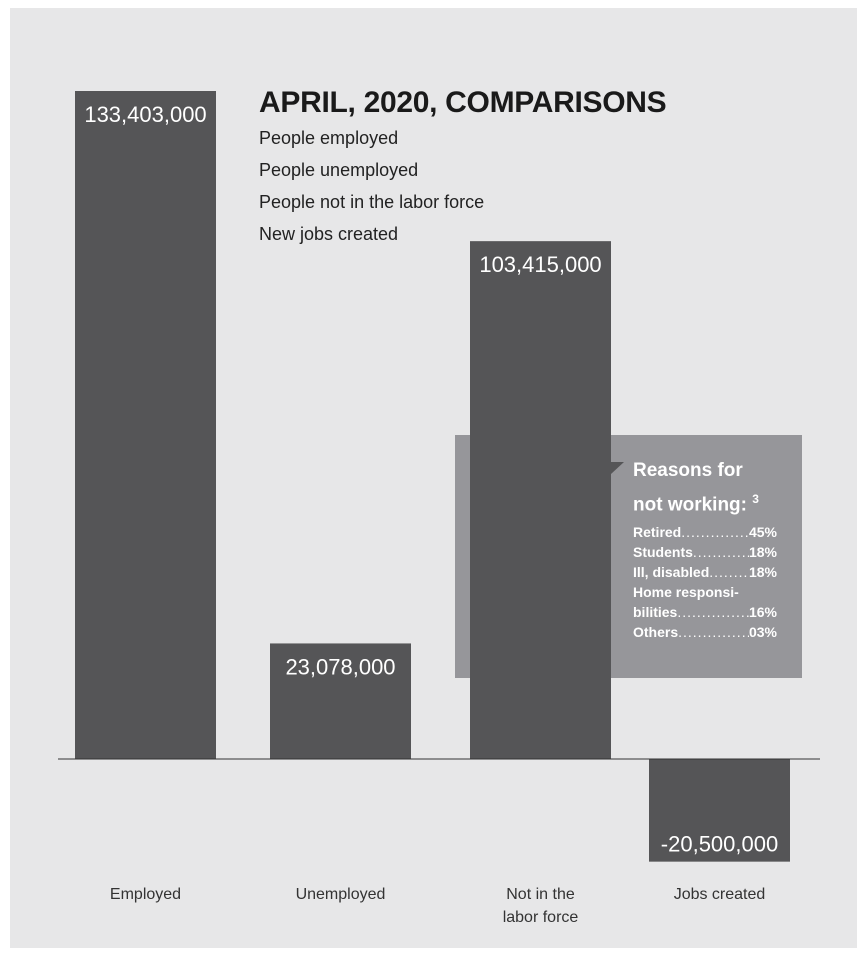 This screenshot has width=867, height=957. I want to click on reason-label: Home responsi-, so click(686, 592).